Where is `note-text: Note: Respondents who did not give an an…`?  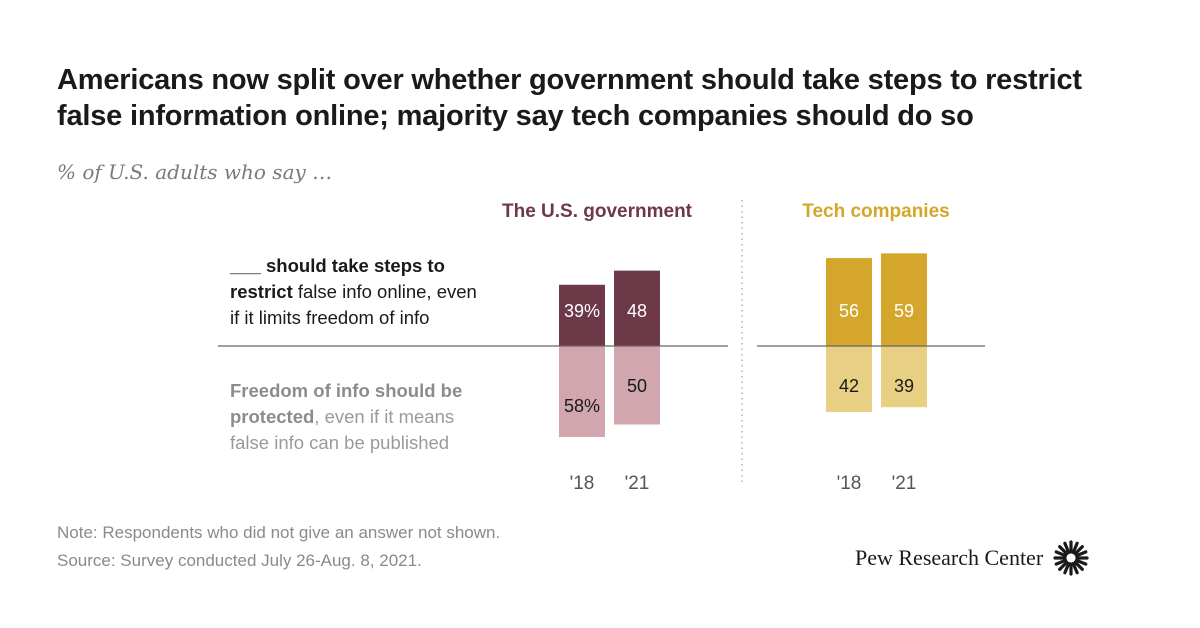
note-text: Note: Respondents who did not give an an… is located at coordinates (279, 532).